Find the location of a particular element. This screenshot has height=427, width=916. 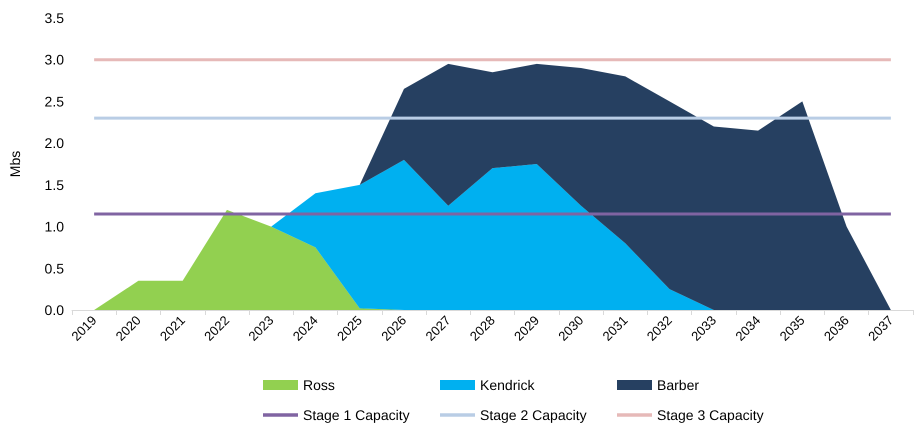

legend-label: Barber is located at coordinates (678, 385).